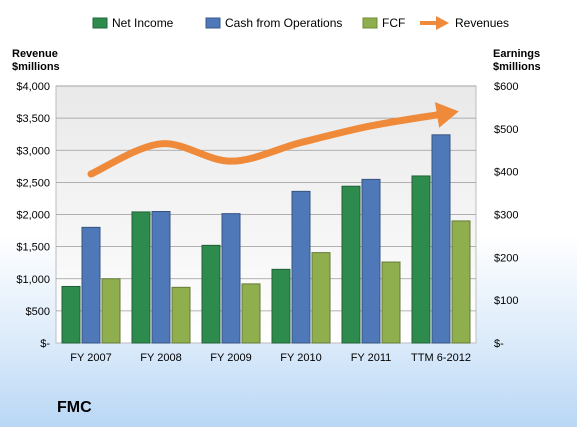  What do you see at coordinates (143, 23) in the screenshot?
I see `legend-label-net-income: Net Income` at bounding box center [143, 23].